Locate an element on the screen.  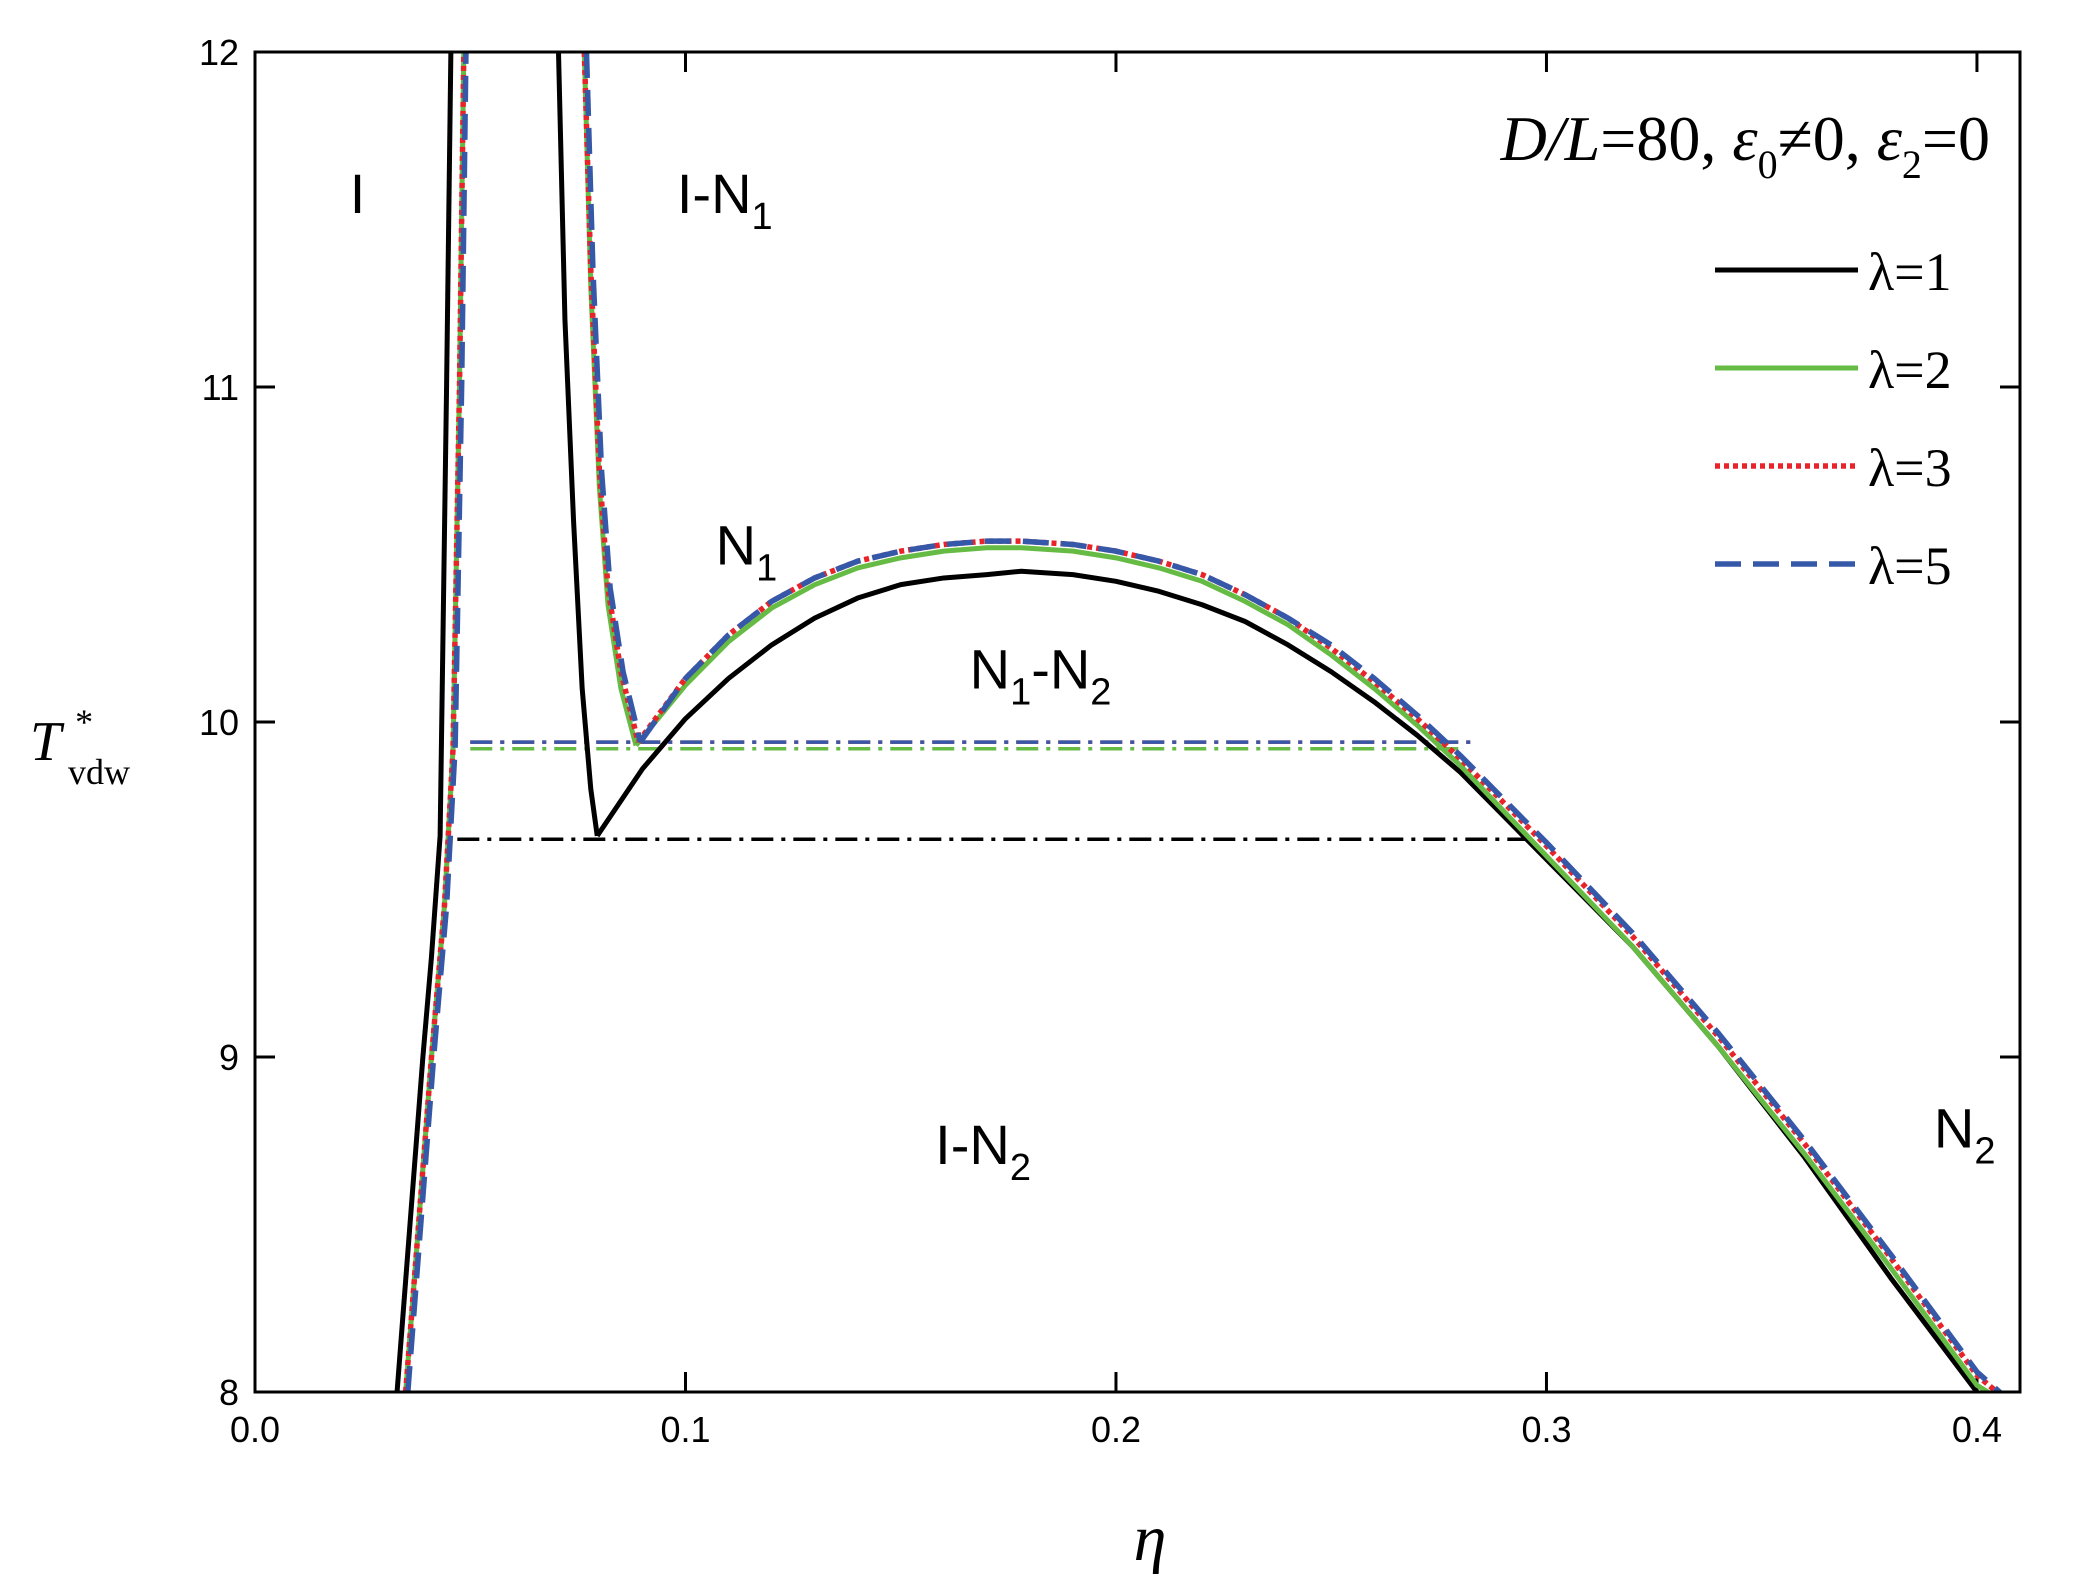
y-tick-label: 12 is located at coordinates (219, 52).